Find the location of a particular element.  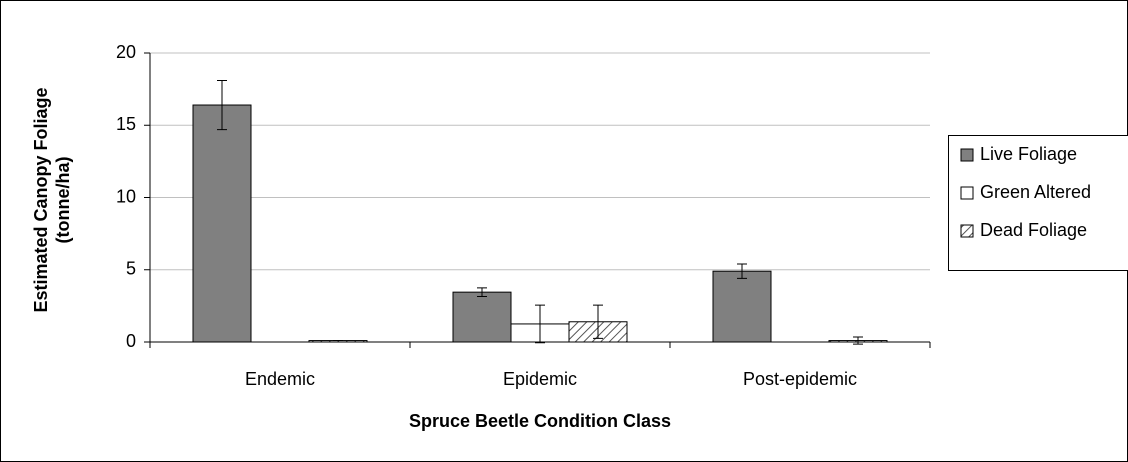

legend-label: Dead Foliage is located at coordinates (1033, 230).